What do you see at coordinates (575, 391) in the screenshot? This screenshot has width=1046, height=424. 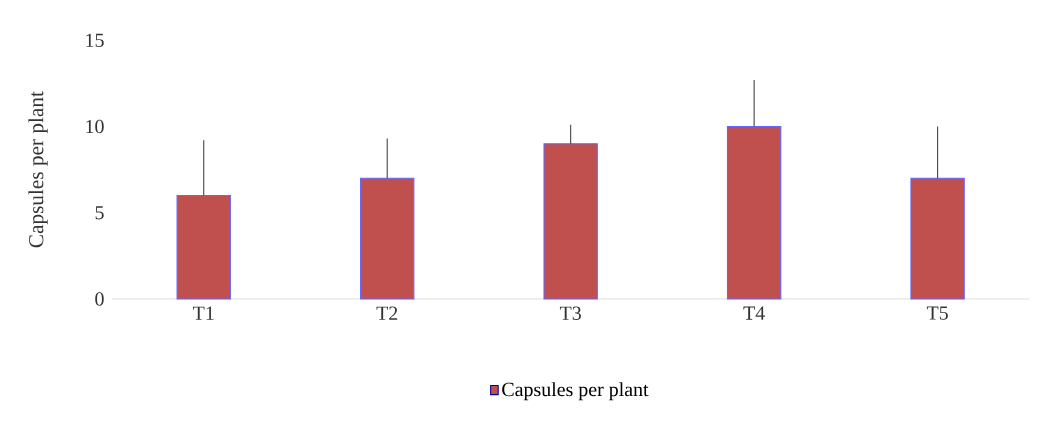 I see `legend-label: Capsules per plant` at bounding box center [575, 391].